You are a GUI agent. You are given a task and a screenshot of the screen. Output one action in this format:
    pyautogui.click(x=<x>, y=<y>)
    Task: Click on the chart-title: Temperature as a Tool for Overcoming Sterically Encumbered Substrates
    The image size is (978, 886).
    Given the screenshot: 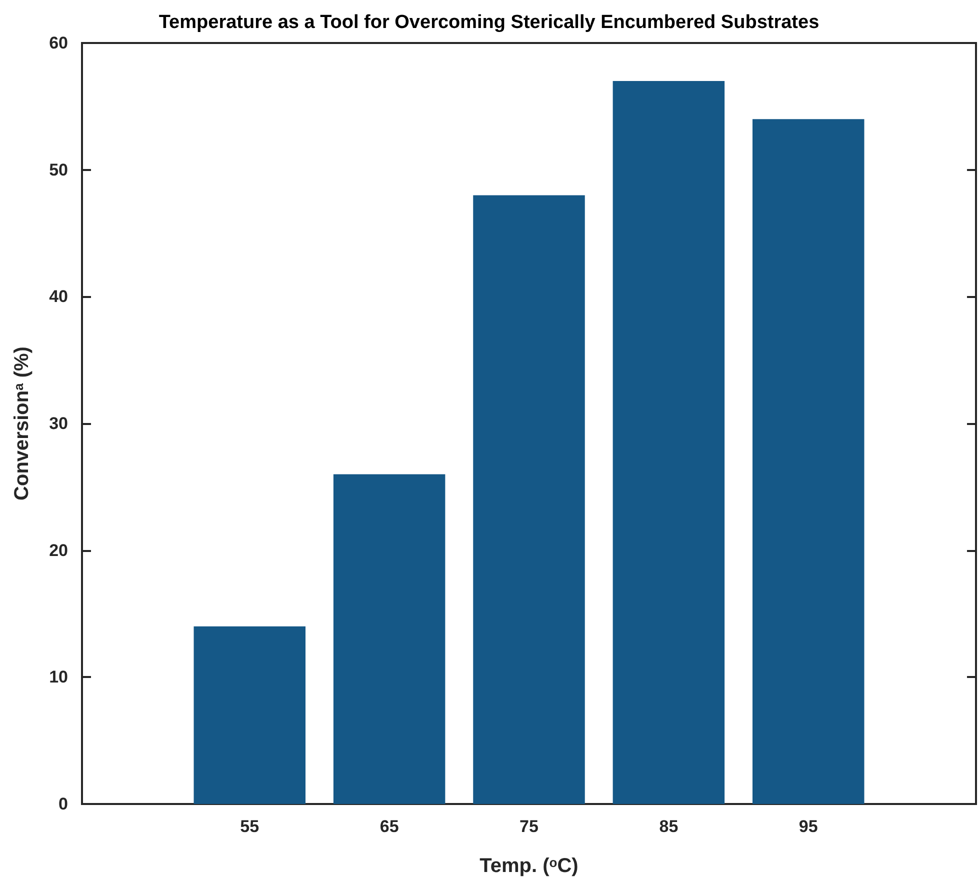 What is the action you would take?
    pyautogui.click(x=489, y=22)
    